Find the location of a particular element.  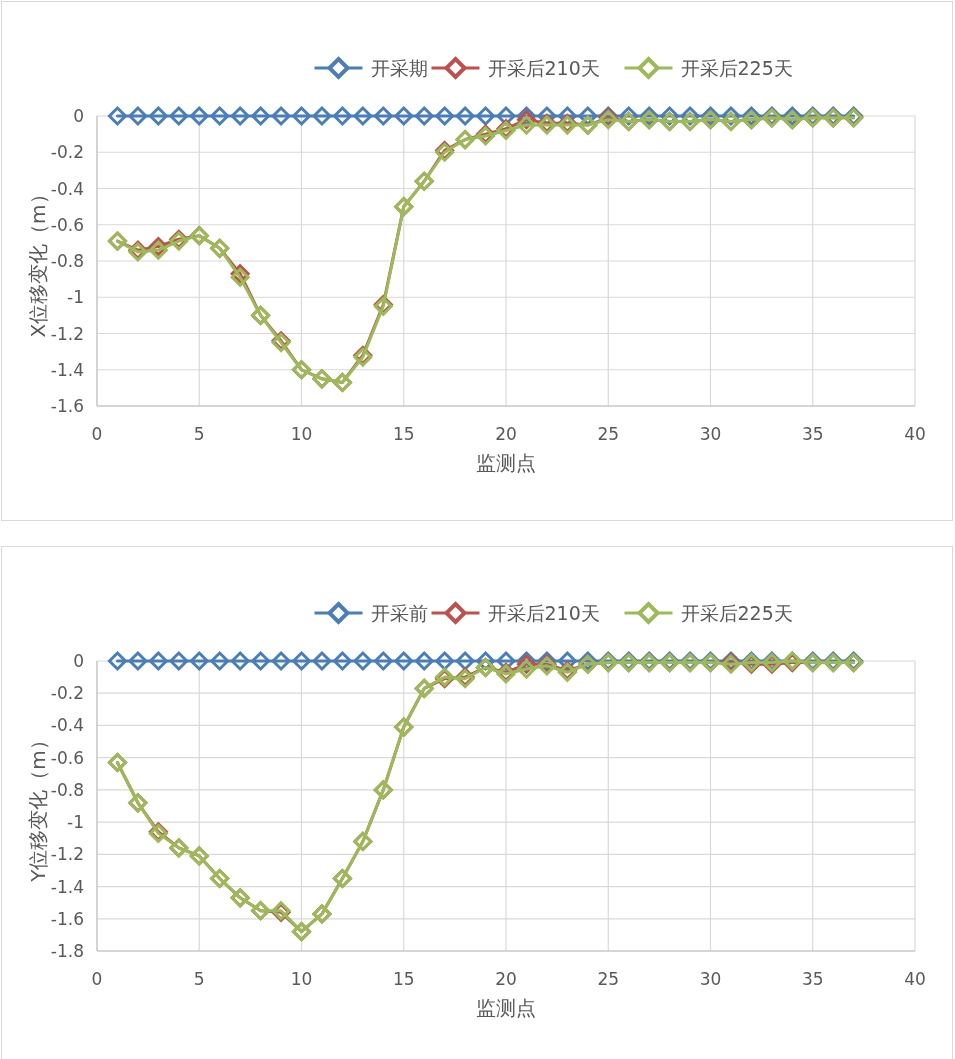

legend-item: 开采期 is located at coordinates (371, 68).